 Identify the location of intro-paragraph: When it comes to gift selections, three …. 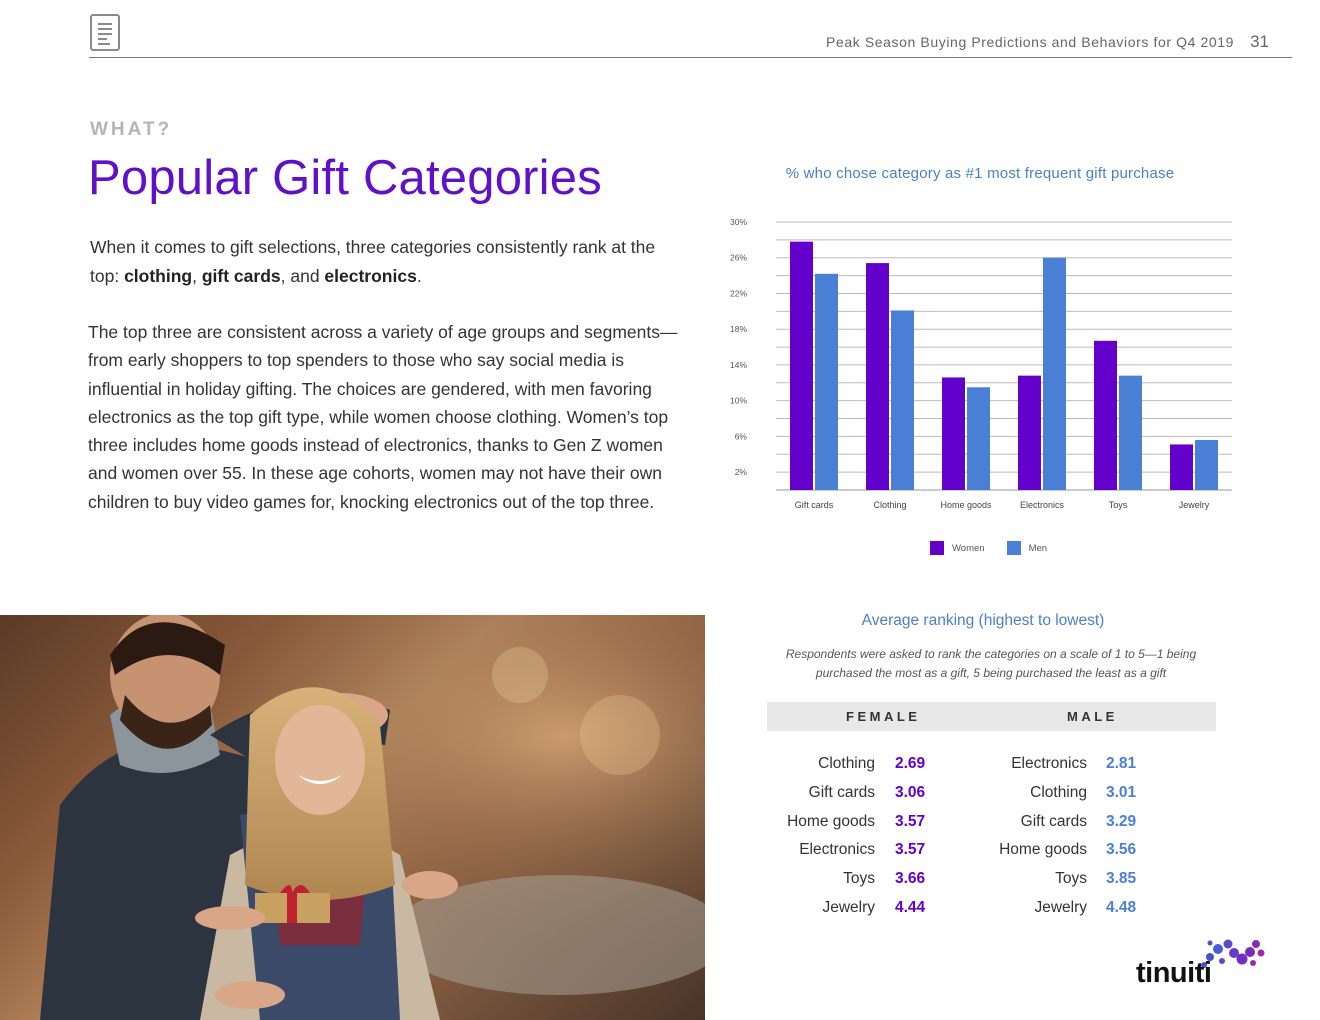
(385, 261).